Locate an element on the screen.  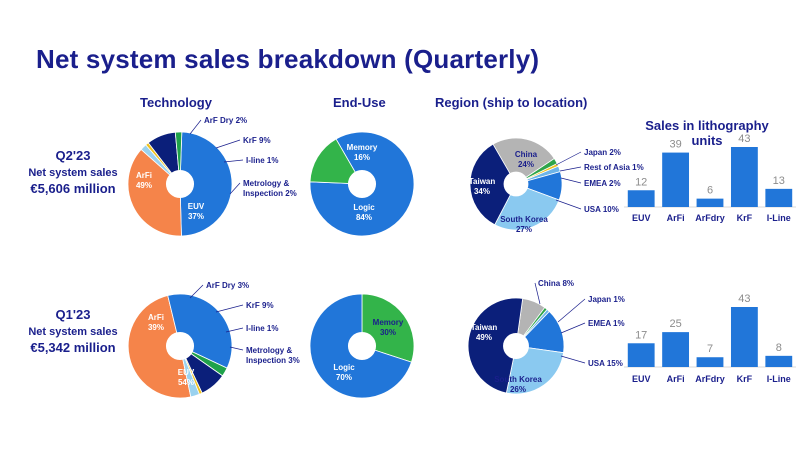
slice-label-emea: EMEA 2% is located at coordinates (602, 183).